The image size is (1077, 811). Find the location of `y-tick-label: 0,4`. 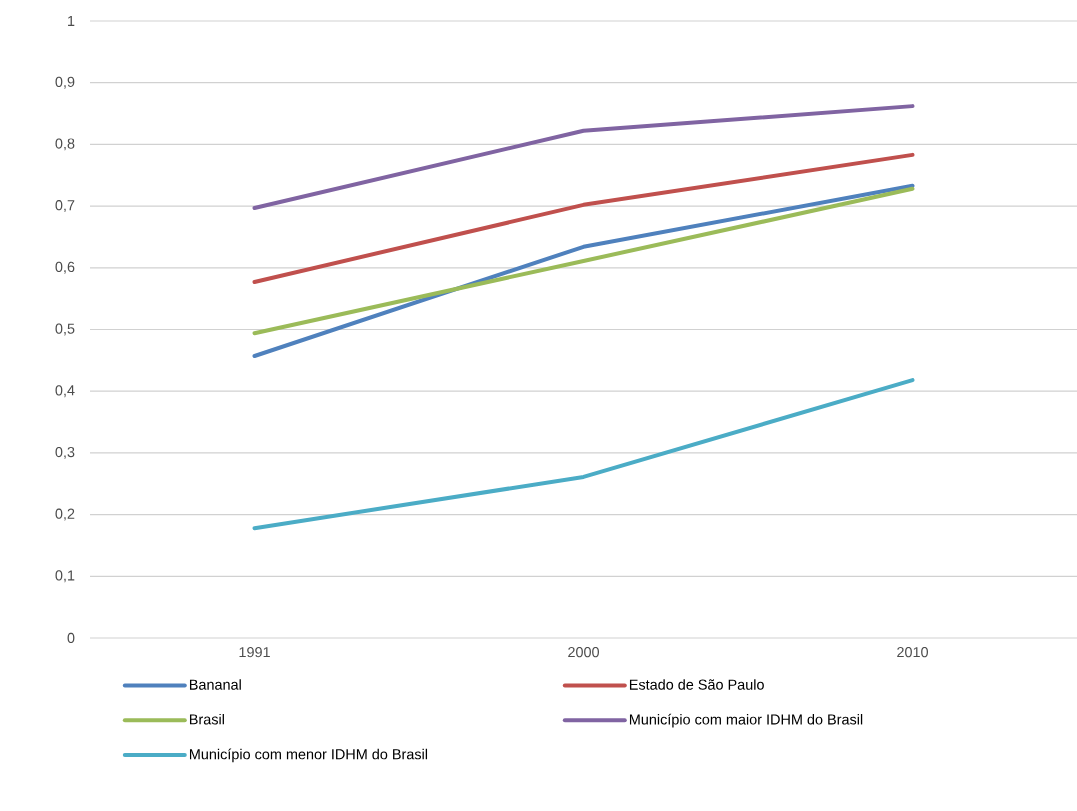

y-tick-label: 0,4 is located at coordinates (65, 391).